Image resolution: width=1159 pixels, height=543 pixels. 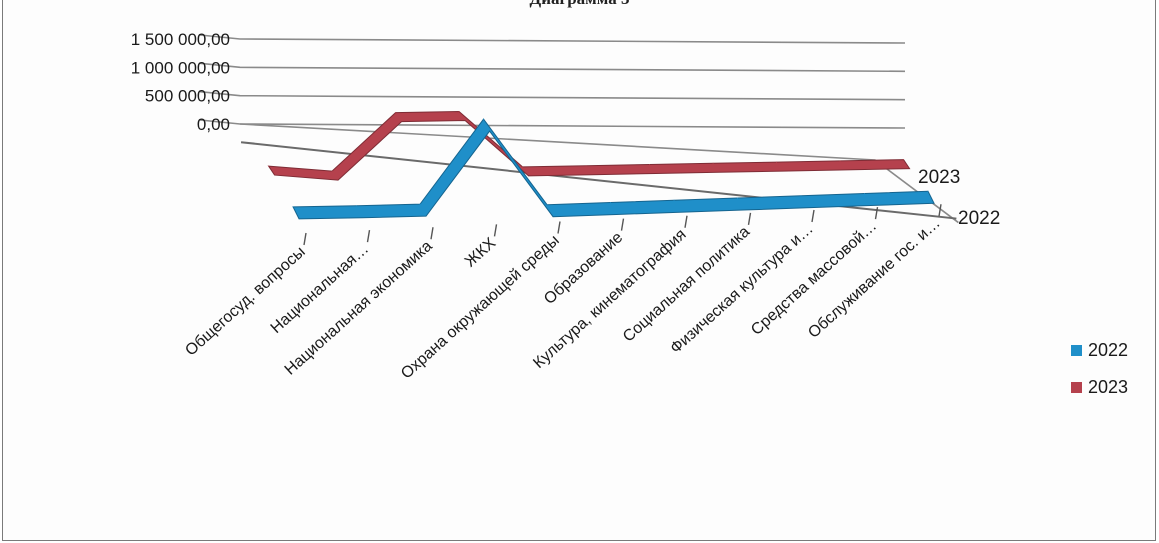 What do you see at coordinates (979, 218) in the screenshot?
I see `depth-tick-label: 2022` at bounding box center [979, 218].